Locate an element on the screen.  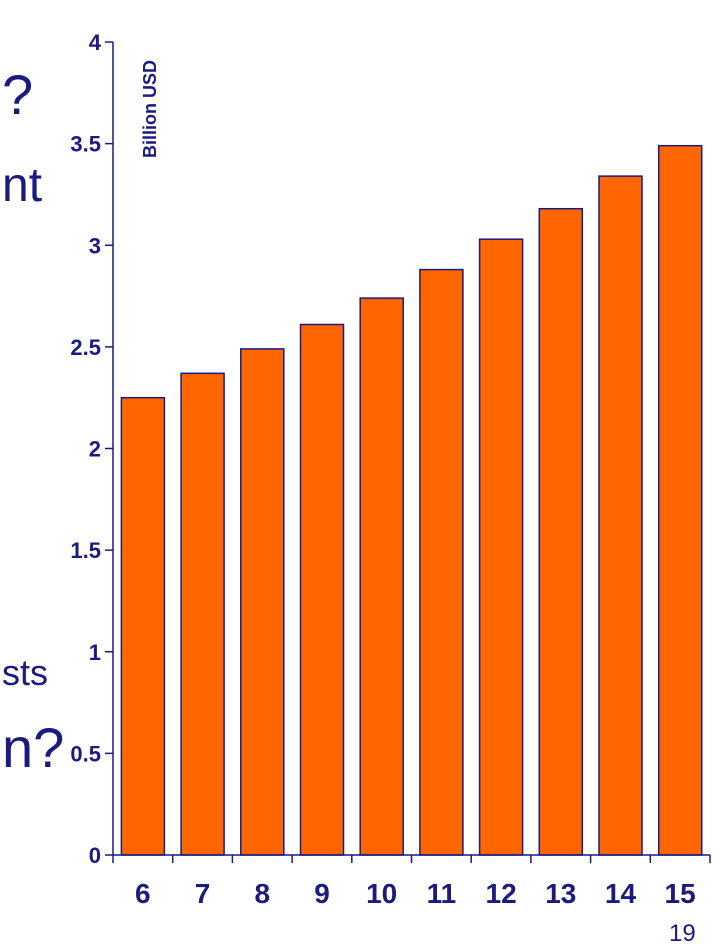
x-tick-label: 8 is located at coordinates (263, 893).